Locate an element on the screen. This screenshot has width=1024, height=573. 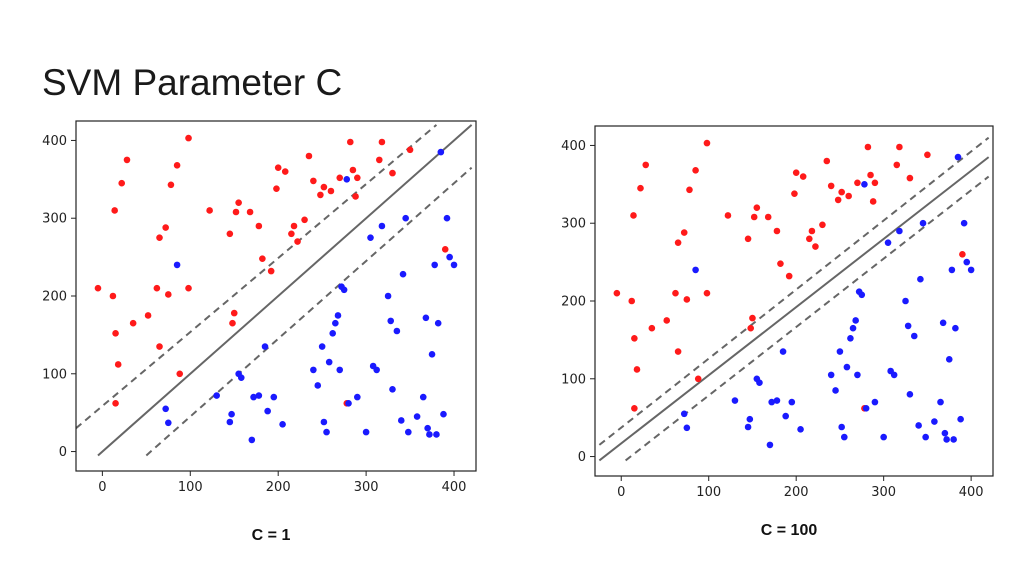
slide-title: SVM Parameter C is located at coordinates (192, 82).